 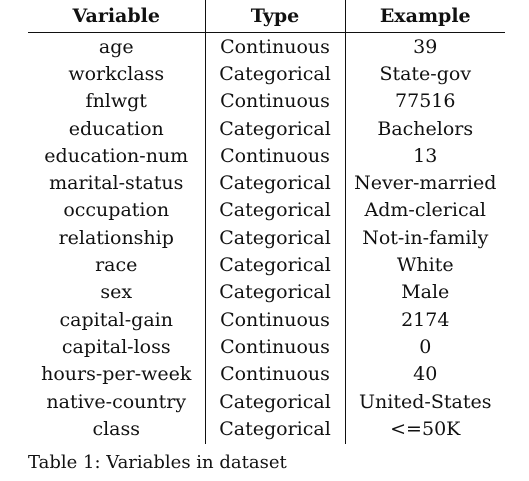 I want to click on table-row: hours-per-week Continuous 40, so click(x=266, y=374).